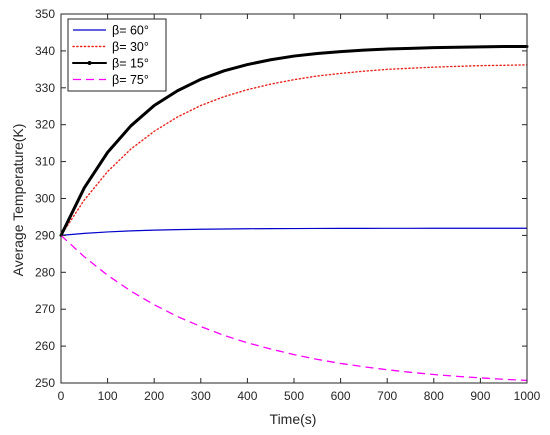  Describe the element at coordinates (387, 396) in the screenshot. I see `x-tick-label: 700` at that location.